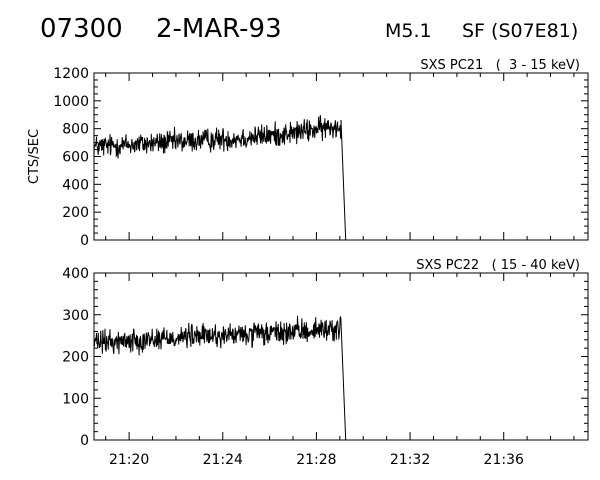 The image size is (600, 480). What do you see at coordinates (75, 316) in the screenshot?
I see `y-tick-label: 300` at bounding box center [75, 316].